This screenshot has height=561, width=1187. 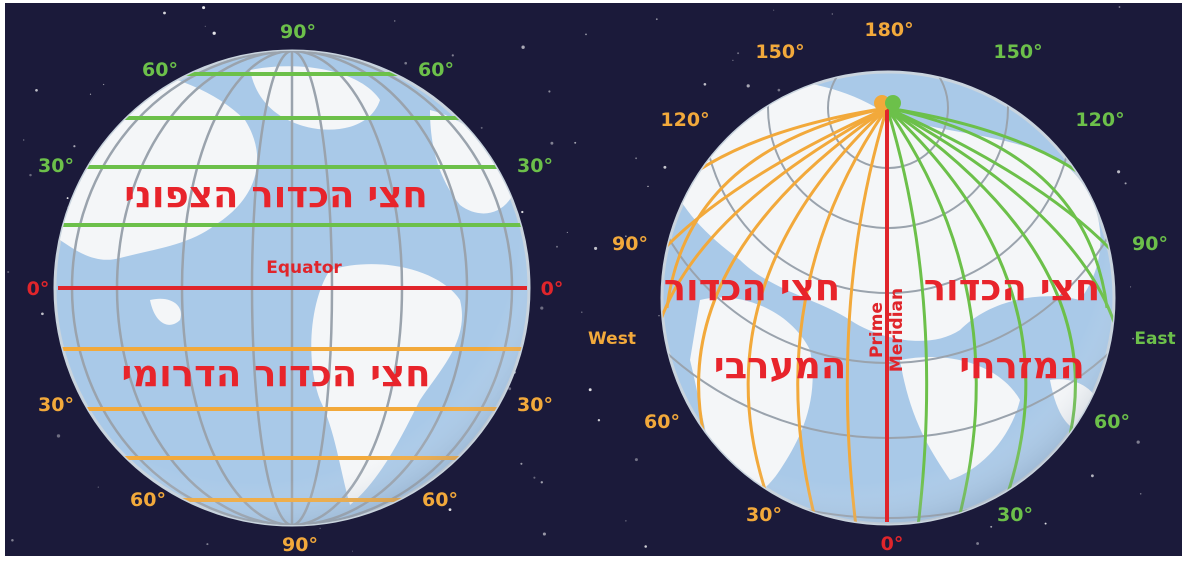 What do you see at coordinates (56, 405) in the screenshot?
I see `label-30-south-left: 30°` at bounding box center [56, 405].